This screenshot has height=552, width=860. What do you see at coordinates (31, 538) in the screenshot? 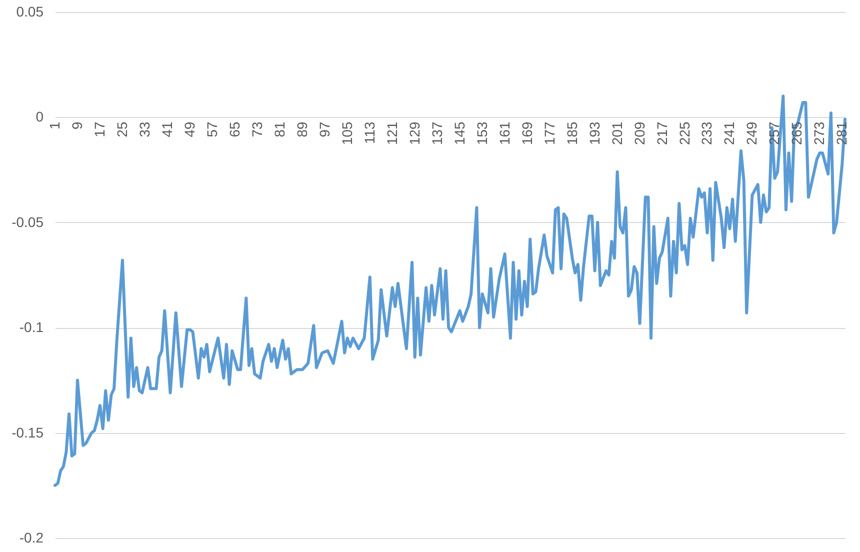
I see `y-tick-label: -0.2` at bounding box center [31, 538].